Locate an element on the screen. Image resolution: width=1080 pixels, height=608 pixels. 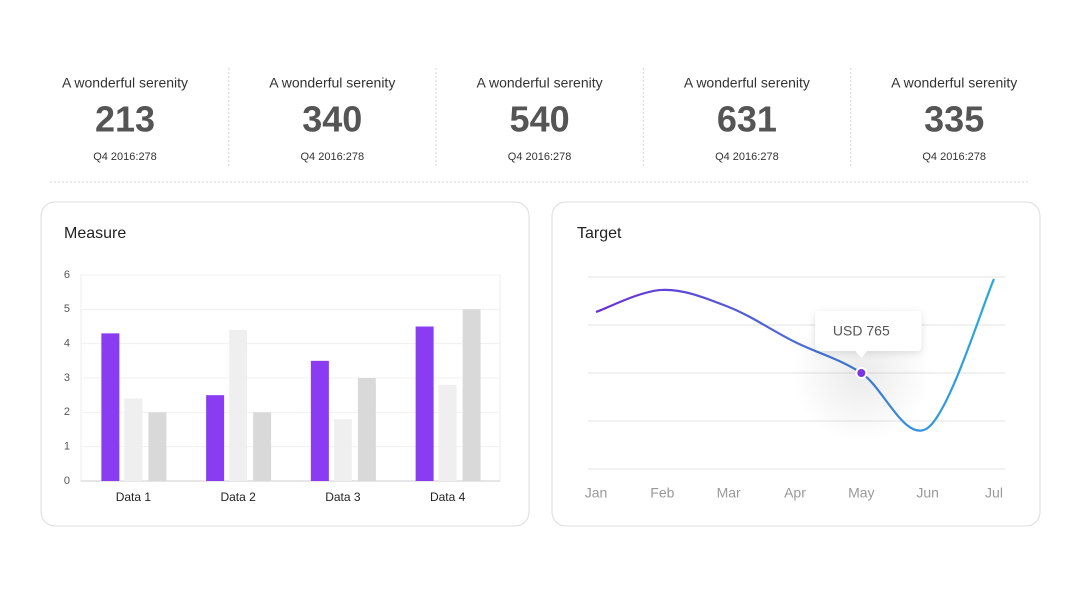
point is located at coordinates (861, 373).